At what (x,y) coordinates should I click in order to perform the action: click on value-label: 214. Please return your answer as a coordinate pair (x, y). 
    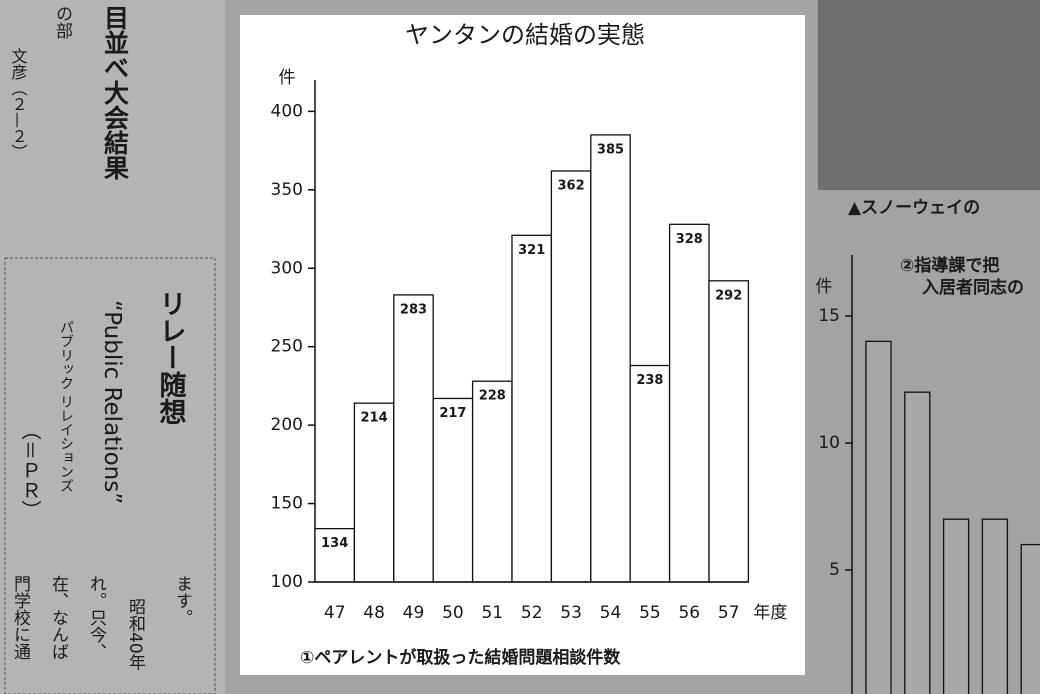
    Looking at the image, I should click on (374, 418).